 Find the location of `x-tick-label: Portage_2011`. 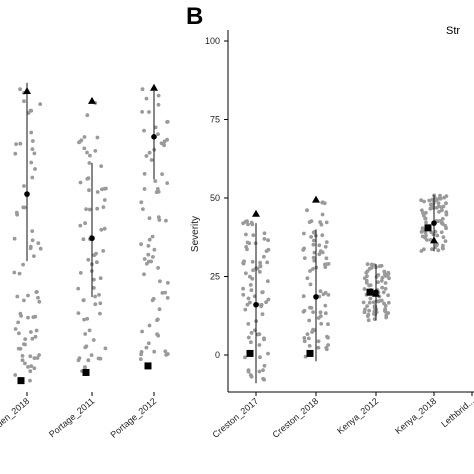

x-tick-label: Portage_2011 is located at coordinates (71, 418).